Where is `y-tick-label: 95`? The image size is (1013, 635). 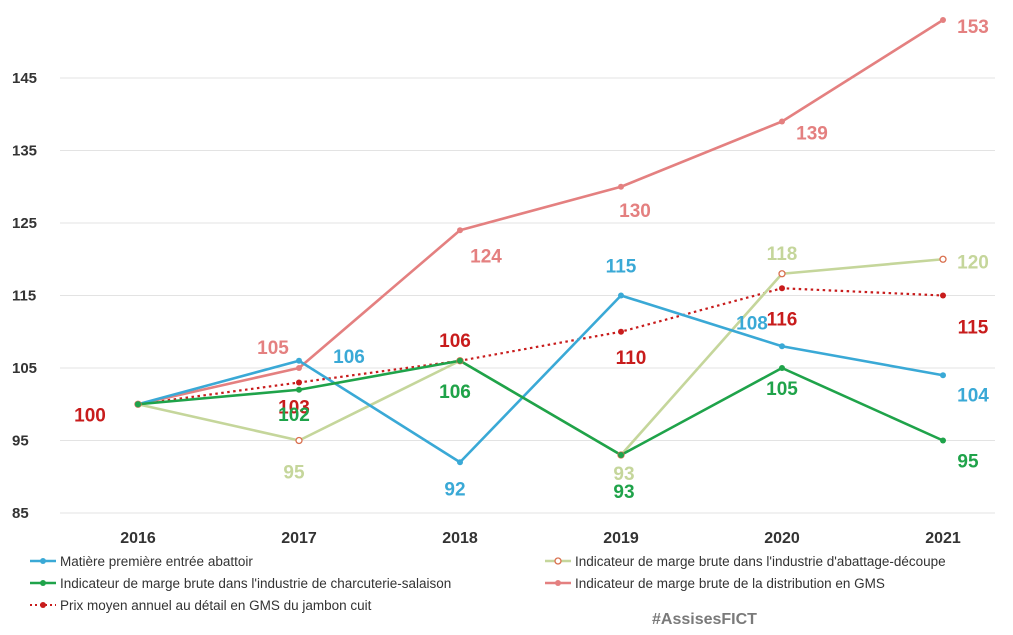
y-tick-label: 95 is located at coordinates (20, 441).